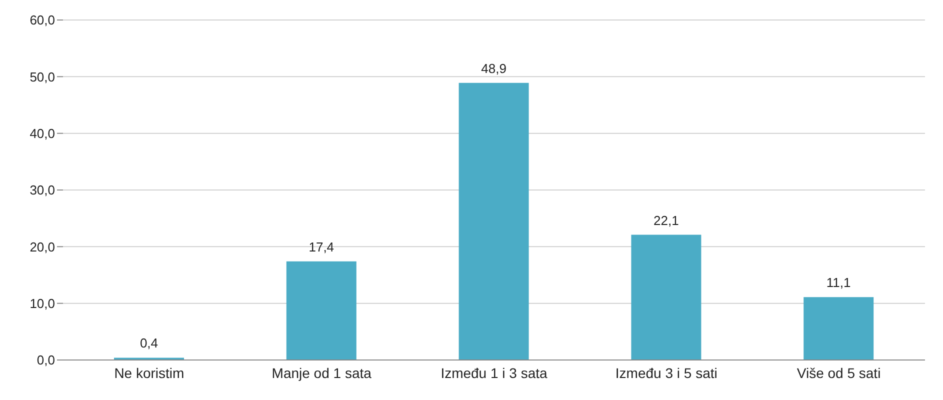 The image size is (943, 400). I want to click on x-tick-label: Manje od 1 sata, so click(322, 372).